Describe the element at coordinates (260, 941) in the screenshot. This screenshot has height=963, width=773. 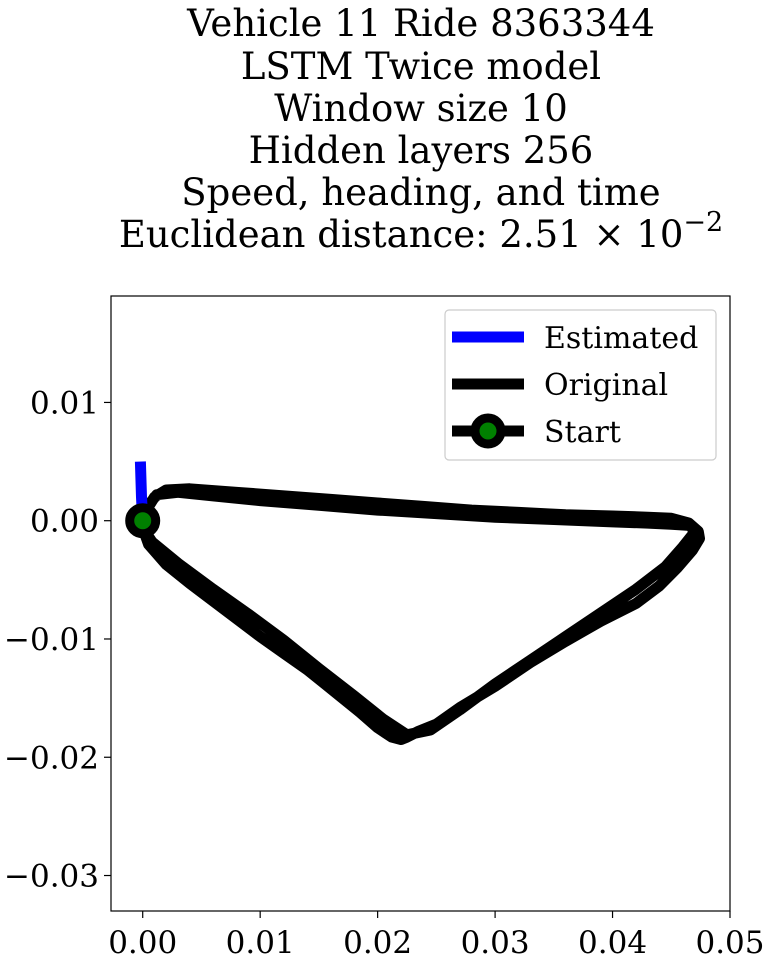
I see `x-tick-label: 0.01` at that location.